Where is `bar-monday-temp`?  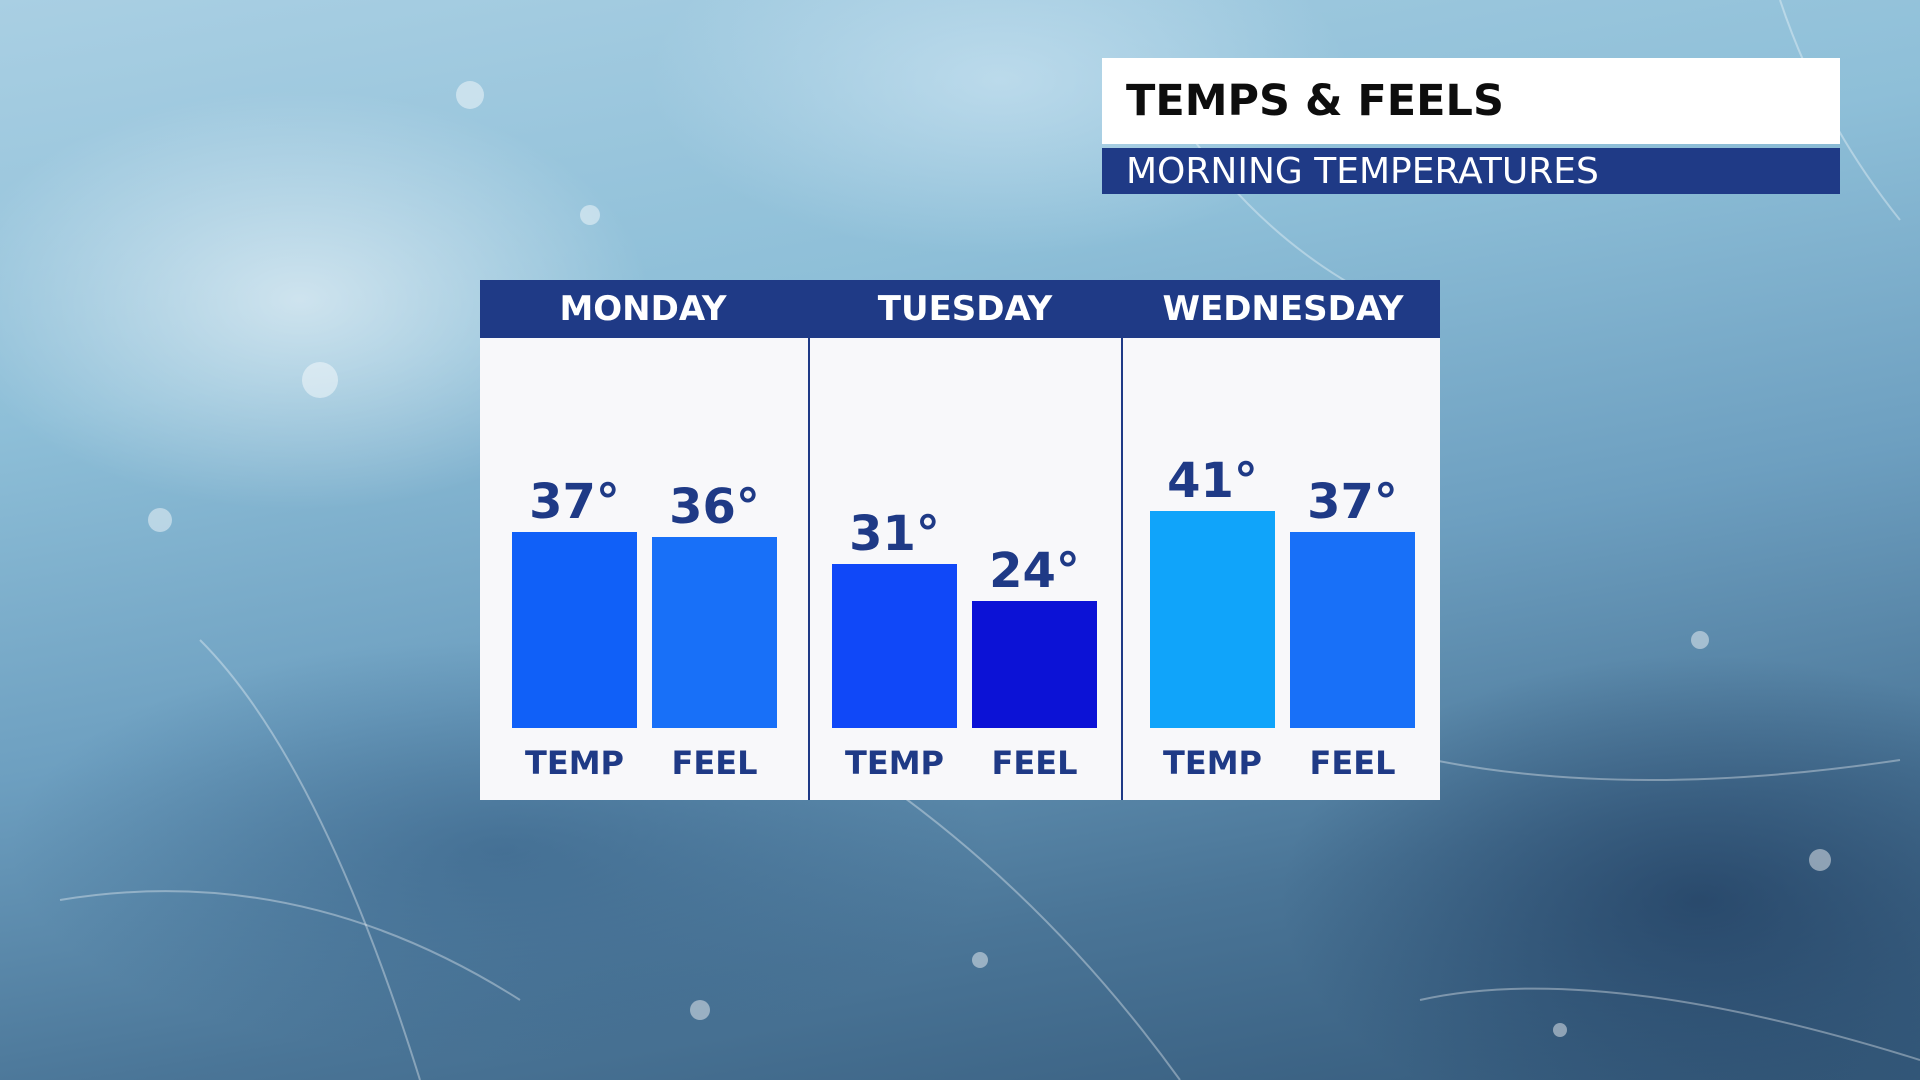
bar-monday-temp is located at coordinates (574, 630).